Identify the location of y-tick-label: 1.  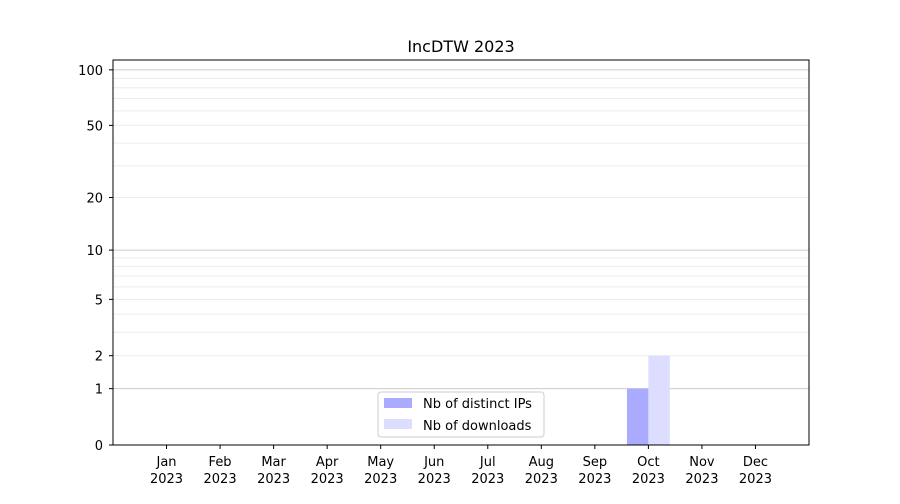
(99, 390).